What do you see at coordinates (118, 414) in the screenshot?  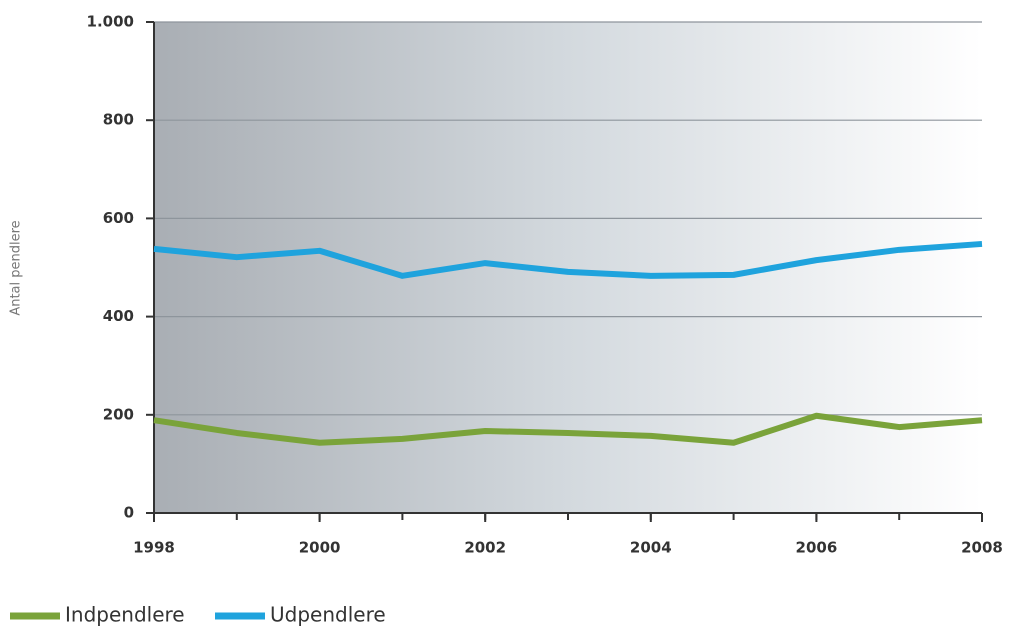 I see `y-tick-label: 200` at bounding box center [118, 414].